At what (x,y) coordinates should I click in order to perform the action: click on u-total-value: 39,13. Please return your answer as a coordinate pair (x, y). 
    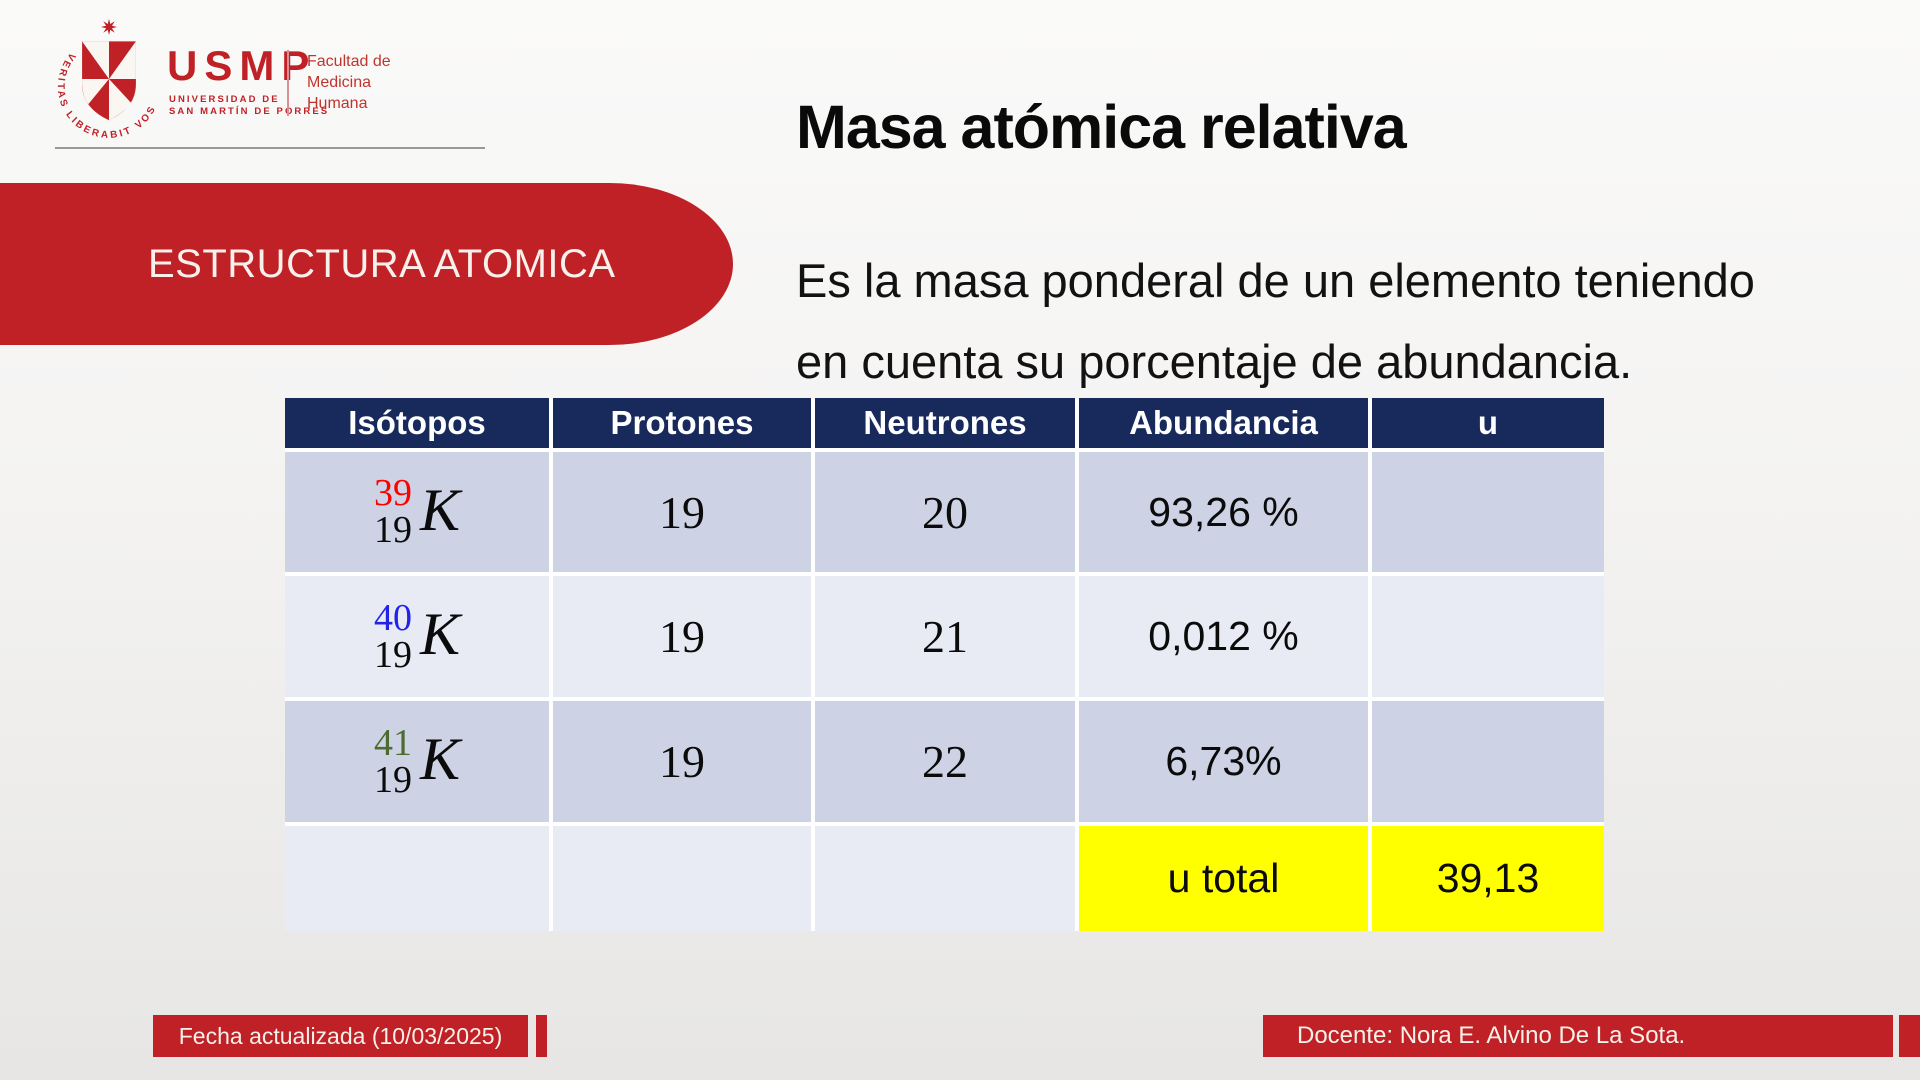
    Looking at the image, I should click on (1488, 878).